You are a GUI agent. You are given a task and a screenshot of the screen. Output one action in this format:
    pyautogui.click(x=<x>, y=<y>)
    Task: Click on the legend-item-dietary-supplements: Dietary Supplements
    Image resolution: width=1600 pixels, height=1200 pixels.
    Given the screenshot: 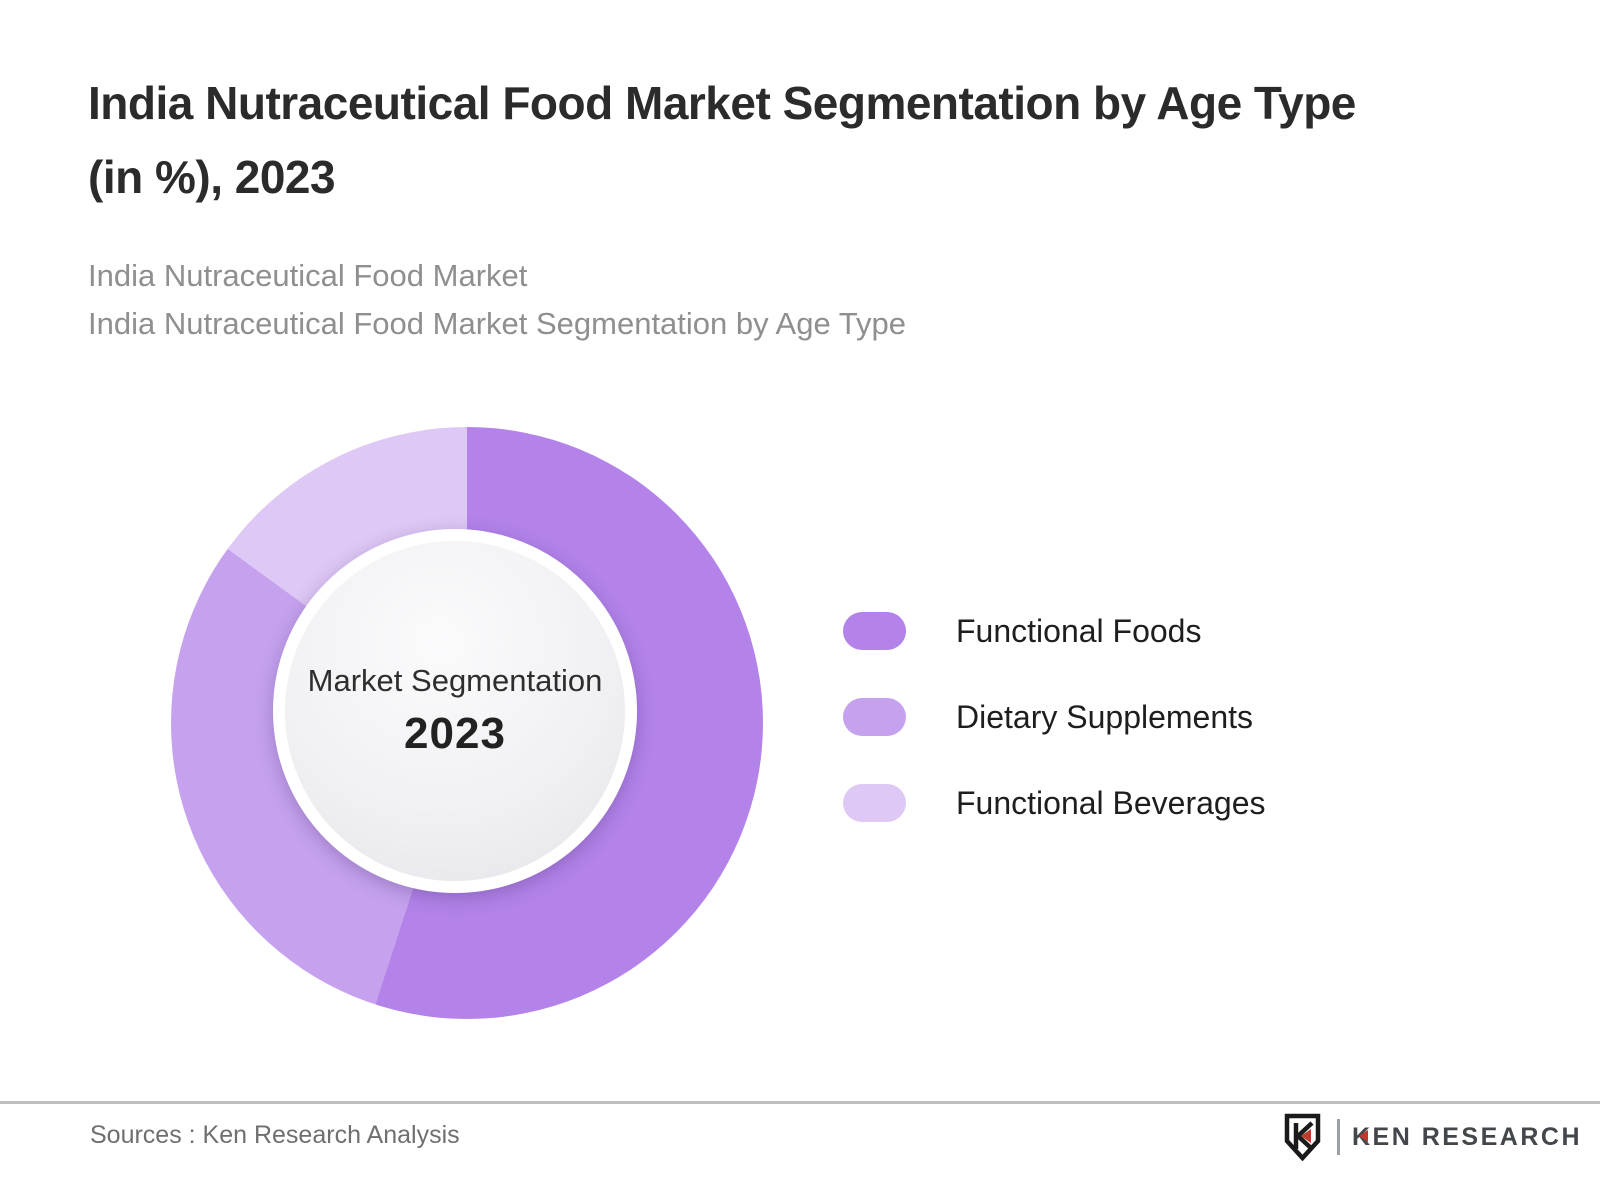 What is the action you would take?
    pyautogui.click(x=1054, y=717)
    